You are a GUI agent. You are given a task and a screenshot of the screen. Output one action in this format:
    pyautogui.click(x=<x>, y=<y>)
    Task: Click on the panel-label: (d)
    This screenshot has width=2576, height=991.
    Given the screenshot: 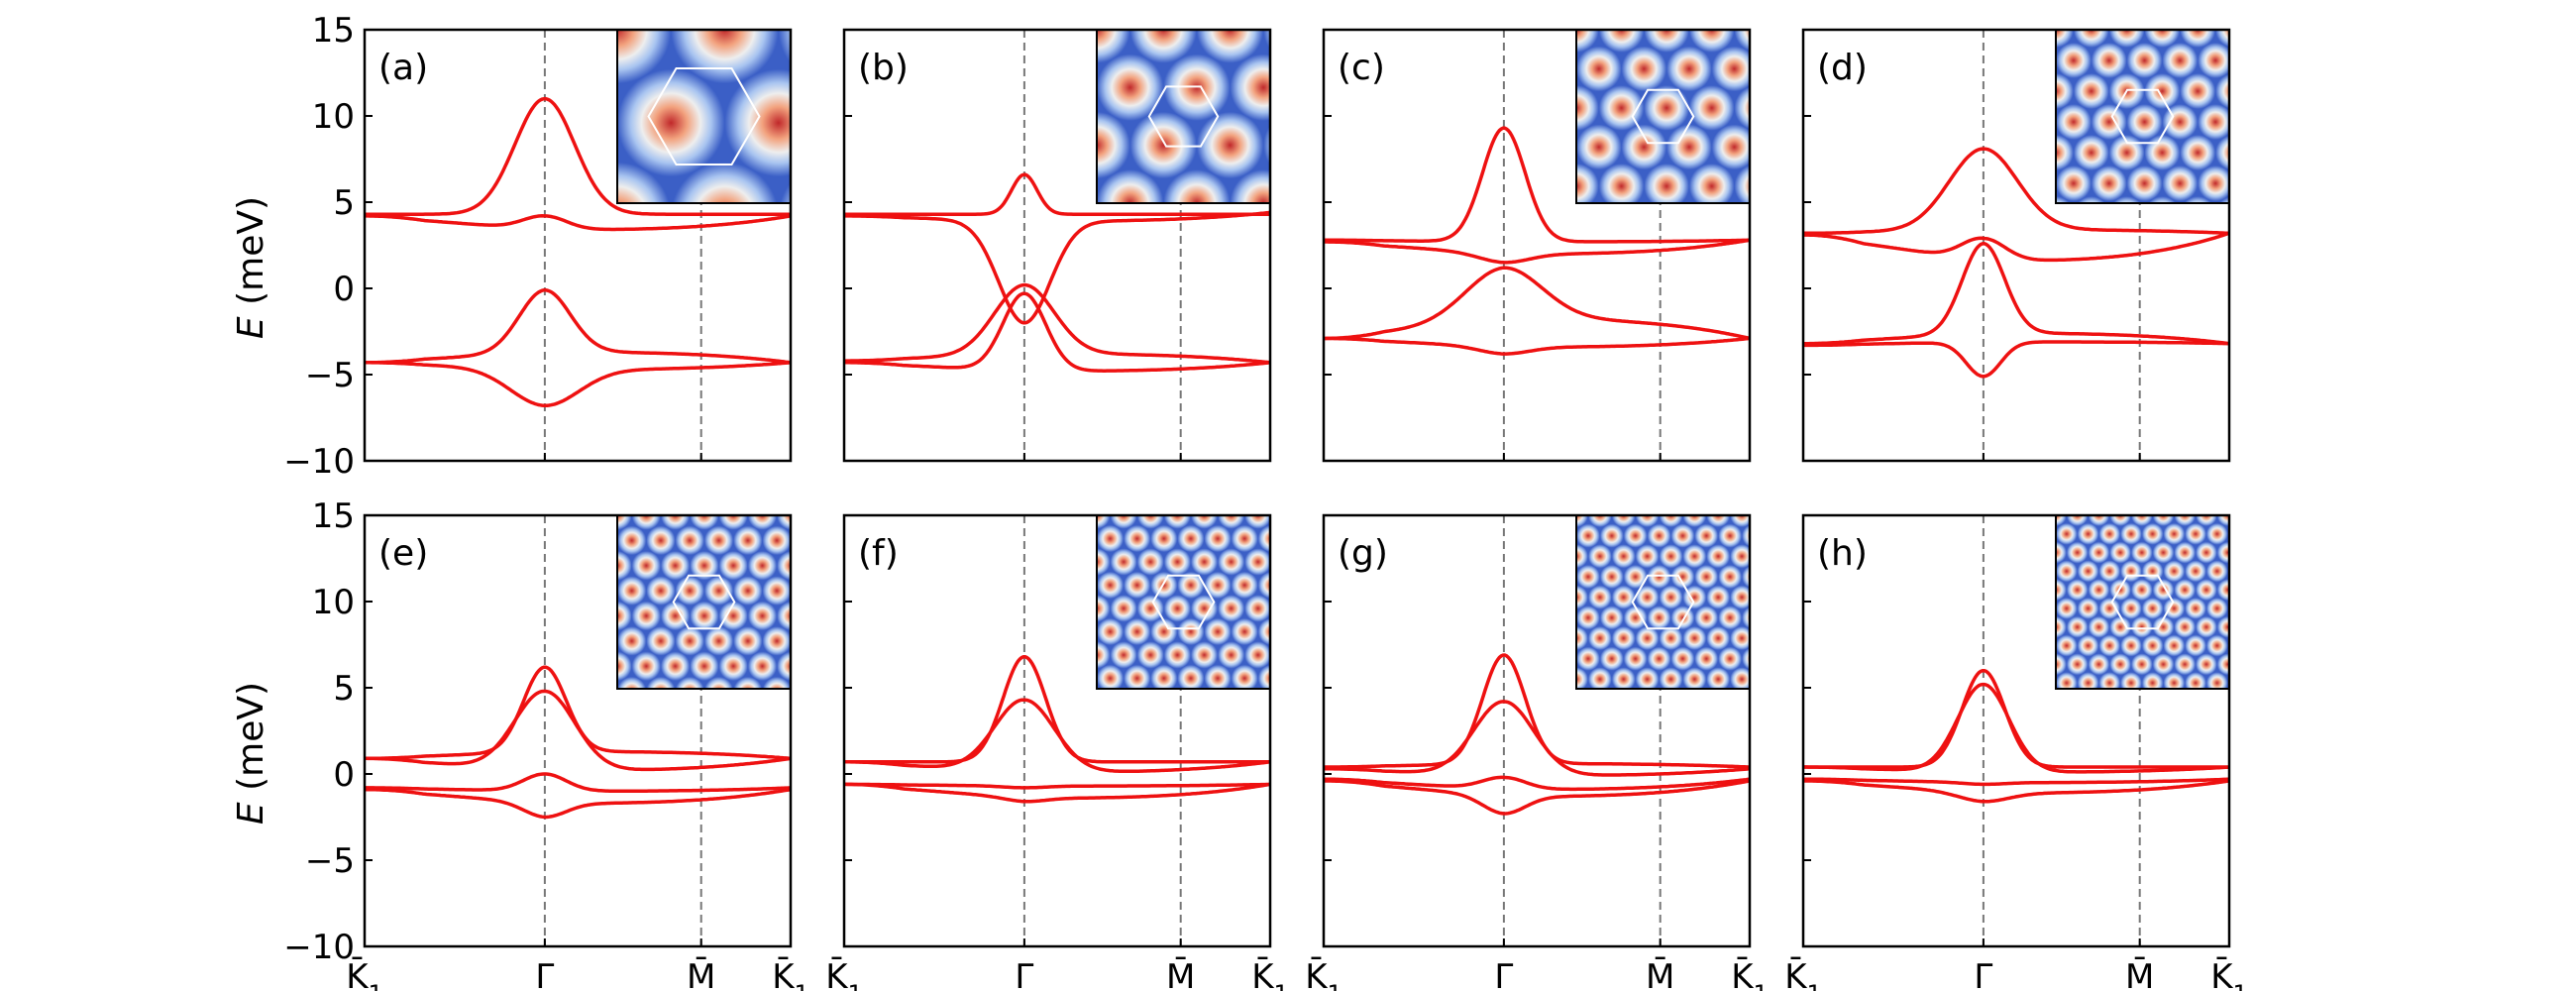 What is the action you would take?
    pyautogui.click(x=1843, y=68)
    